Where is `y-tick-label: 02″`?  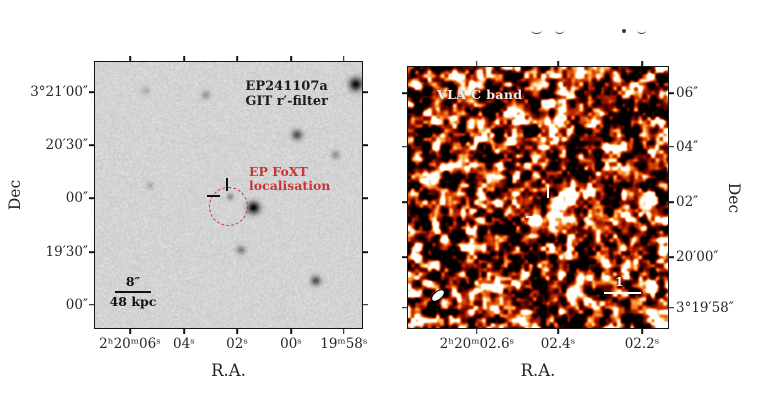
y-tick-label: 02″ is located at coordinates (687, 201).